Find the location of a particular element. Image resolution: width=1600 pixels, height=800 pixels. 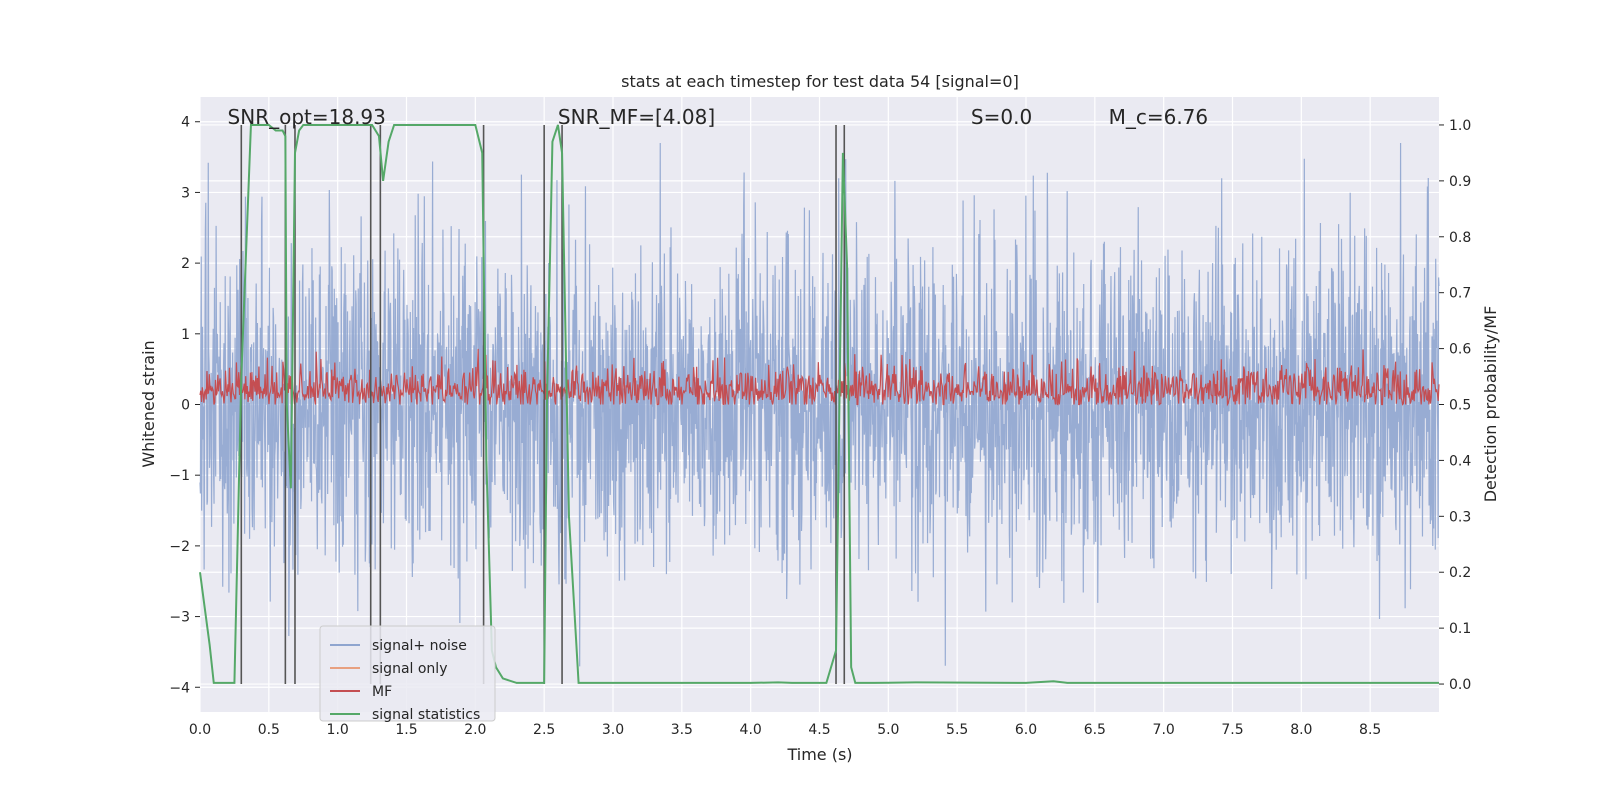

legend-label-3: signal statistics is located at coordinates (426, 715).